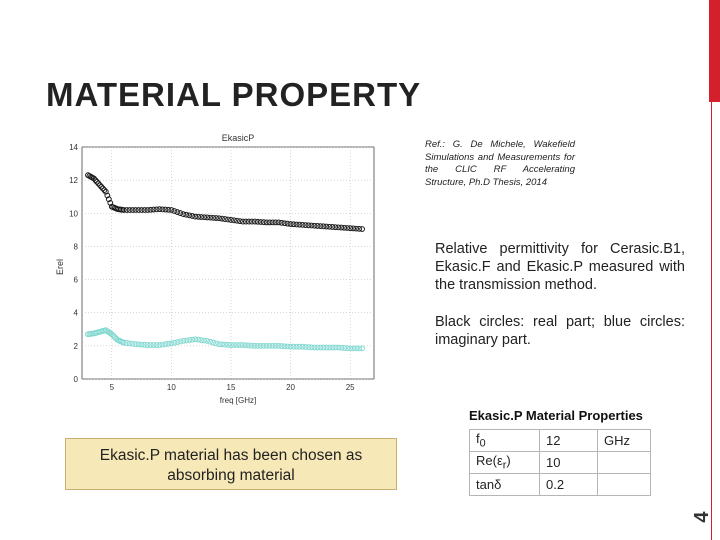 This screenshot has height=540, width=720. Describe the element at coordinates (231, 387) in the screenshot. I see `x-tick-label: 15` at that location.